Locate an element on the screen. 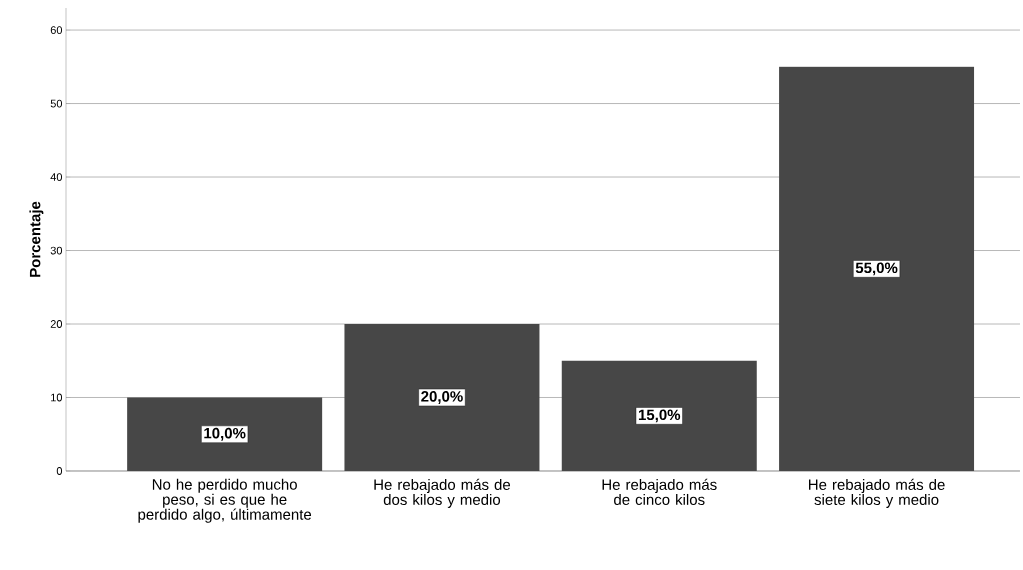  data-label: 55,0% is located at coordinates (876, 269).